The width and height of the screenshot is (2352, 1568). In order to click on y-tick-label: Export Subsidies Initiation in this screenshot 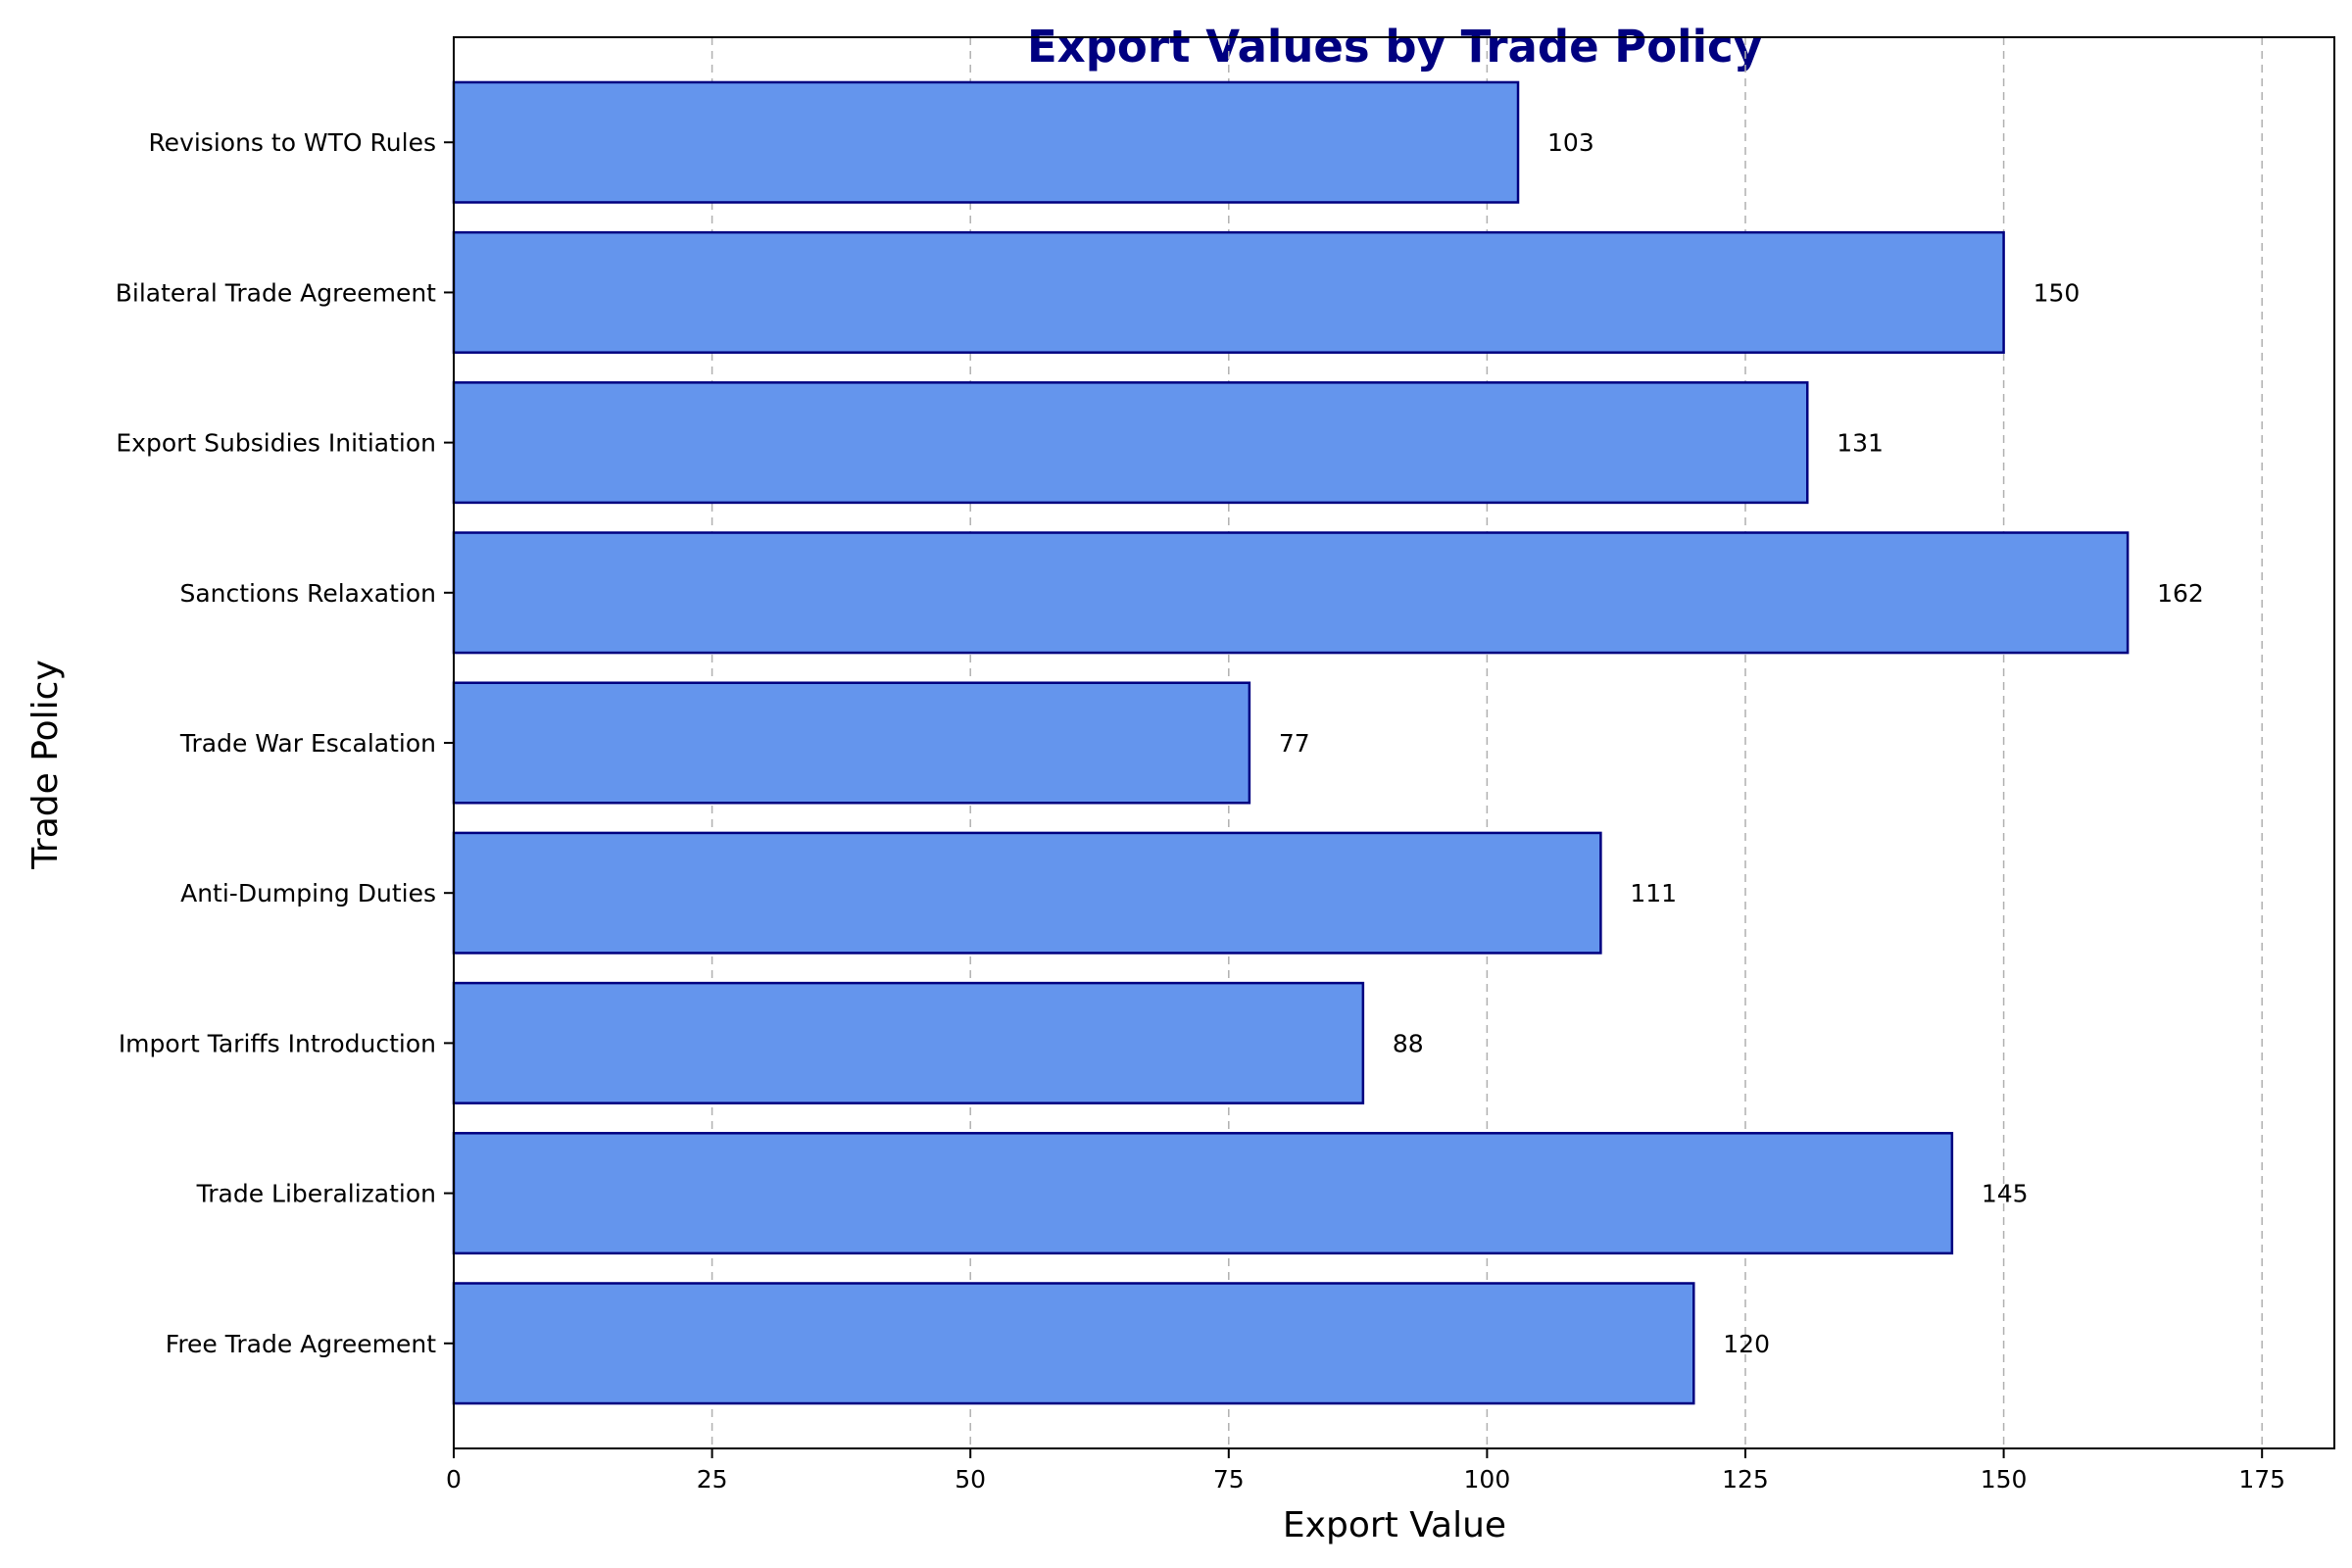, I will do `click(276, 443)`.